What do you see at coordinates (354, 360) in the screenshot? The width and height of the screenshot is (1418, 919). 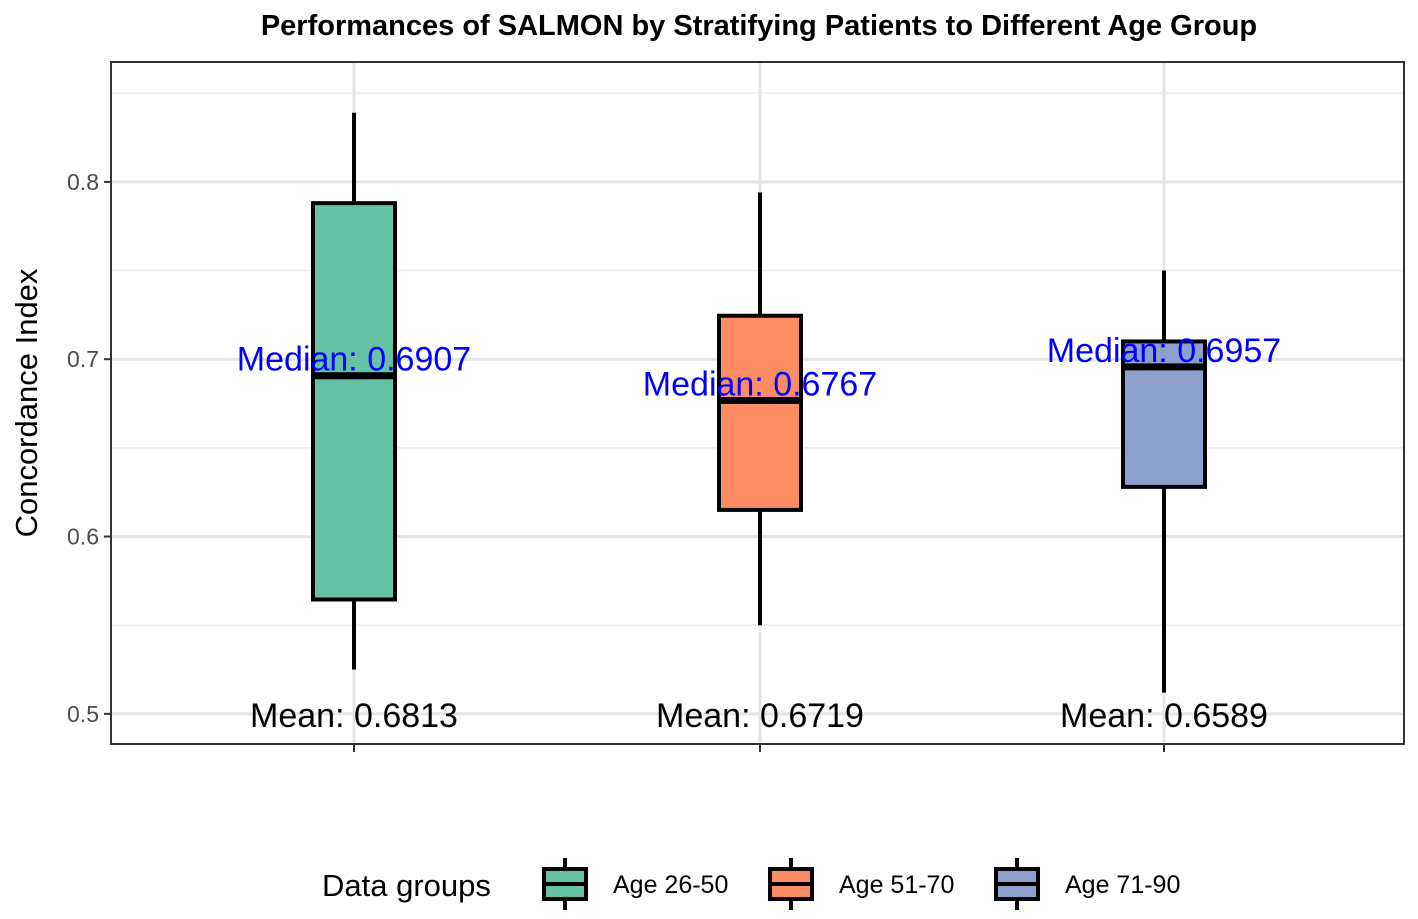 I see `median-label: Median: 0.6907` at bounding box center [354, 360].